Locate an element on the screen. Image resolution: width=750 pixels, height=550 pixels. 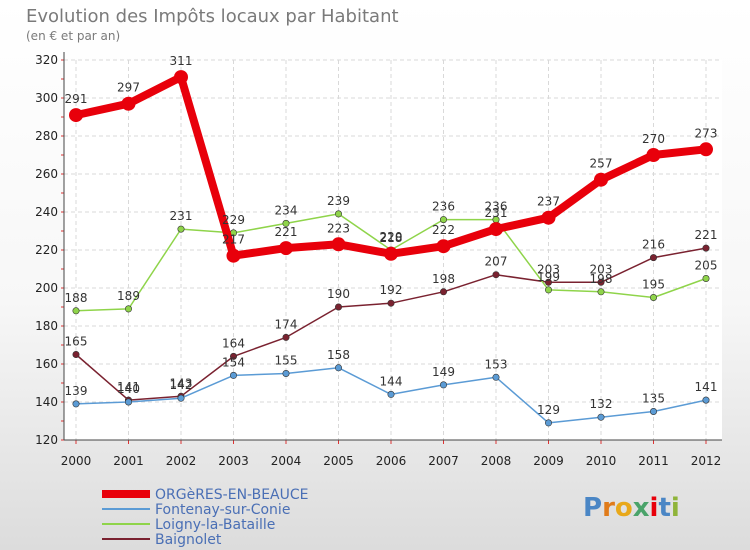
data-label: 155 is located at coordinates (286, 361).